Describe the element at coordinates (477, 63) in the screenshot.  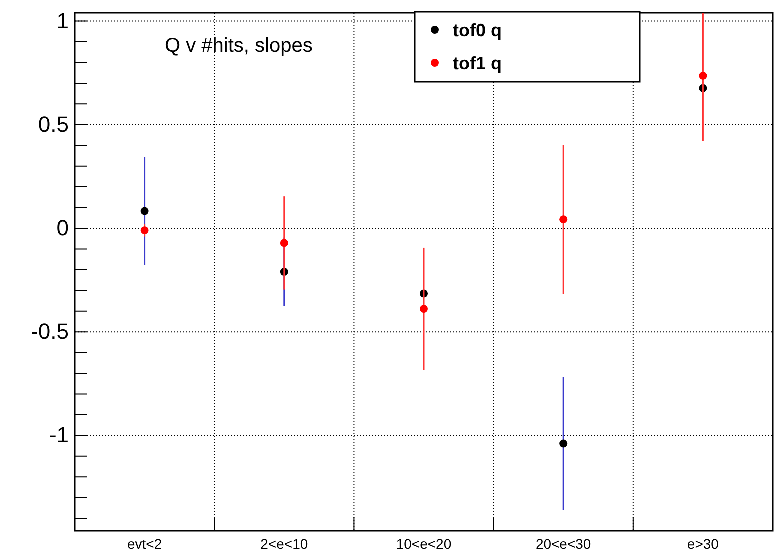
I see `legend-label: tof1 q` at that location.